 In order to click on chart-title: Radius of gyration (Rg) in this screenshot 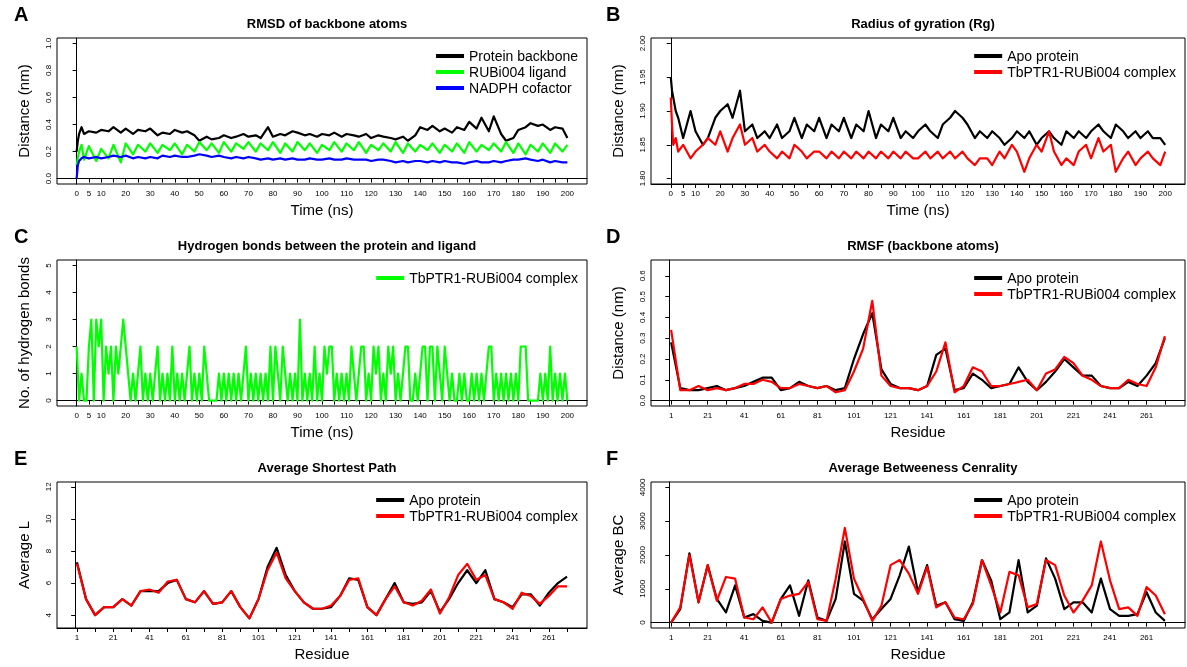, I will do `click(923, 23)`.